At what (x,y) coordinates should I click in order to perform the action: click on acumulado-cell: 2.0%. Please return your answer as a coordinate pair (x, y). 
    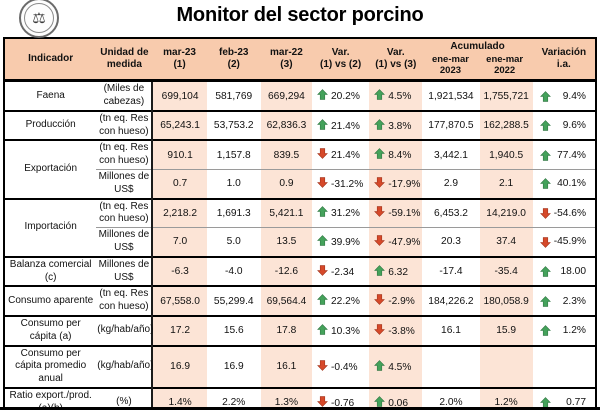
    Looking at the image, I should click on (451, 396).